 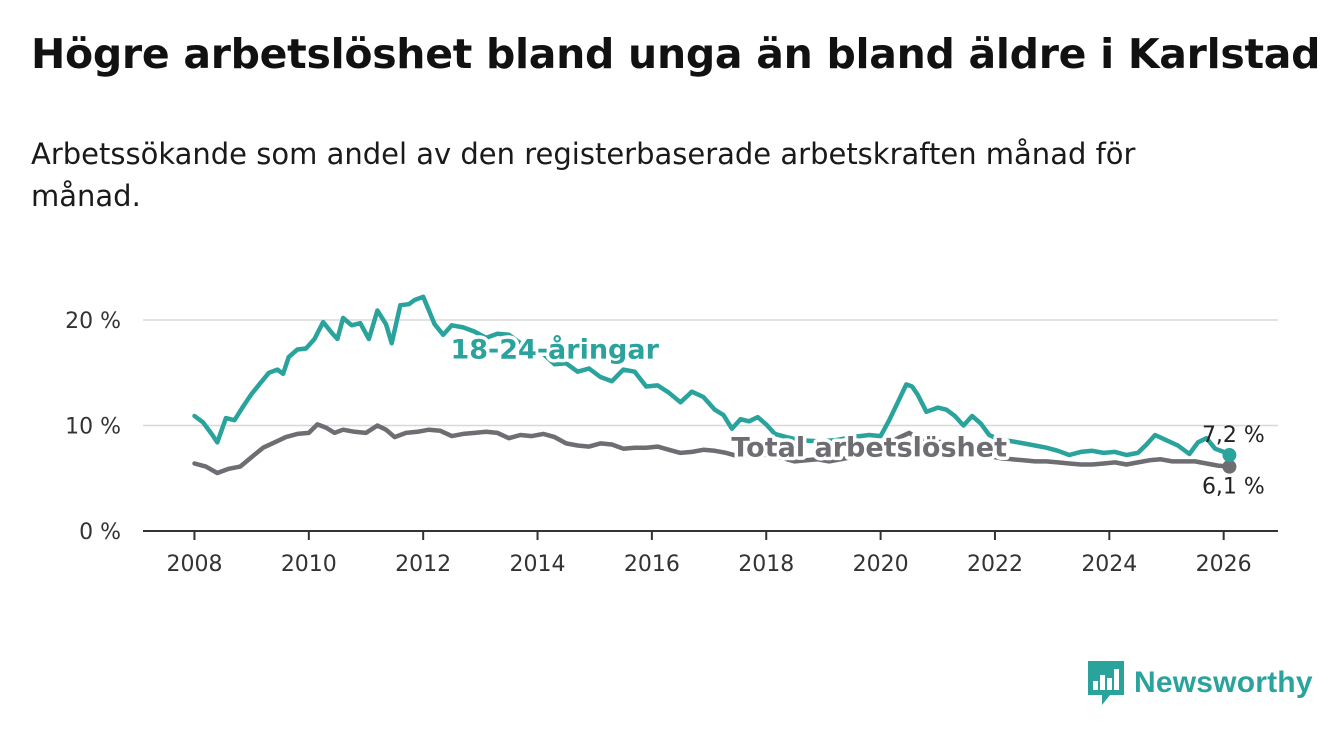 What do you see at coordinates (194, 564) in the screenshot?
I see `x-tick-label: 2008` at bounding box center [194, 564].